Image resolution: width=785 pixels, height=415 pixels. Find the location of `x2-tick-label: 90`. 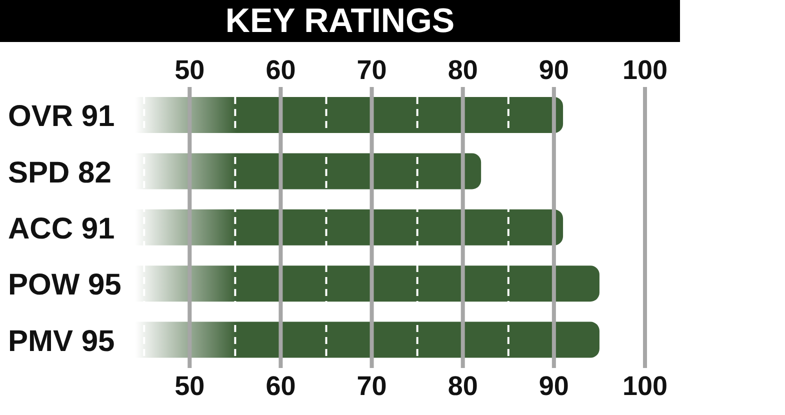

x2-tick-label: 90 is located at coordinates (553, 70).